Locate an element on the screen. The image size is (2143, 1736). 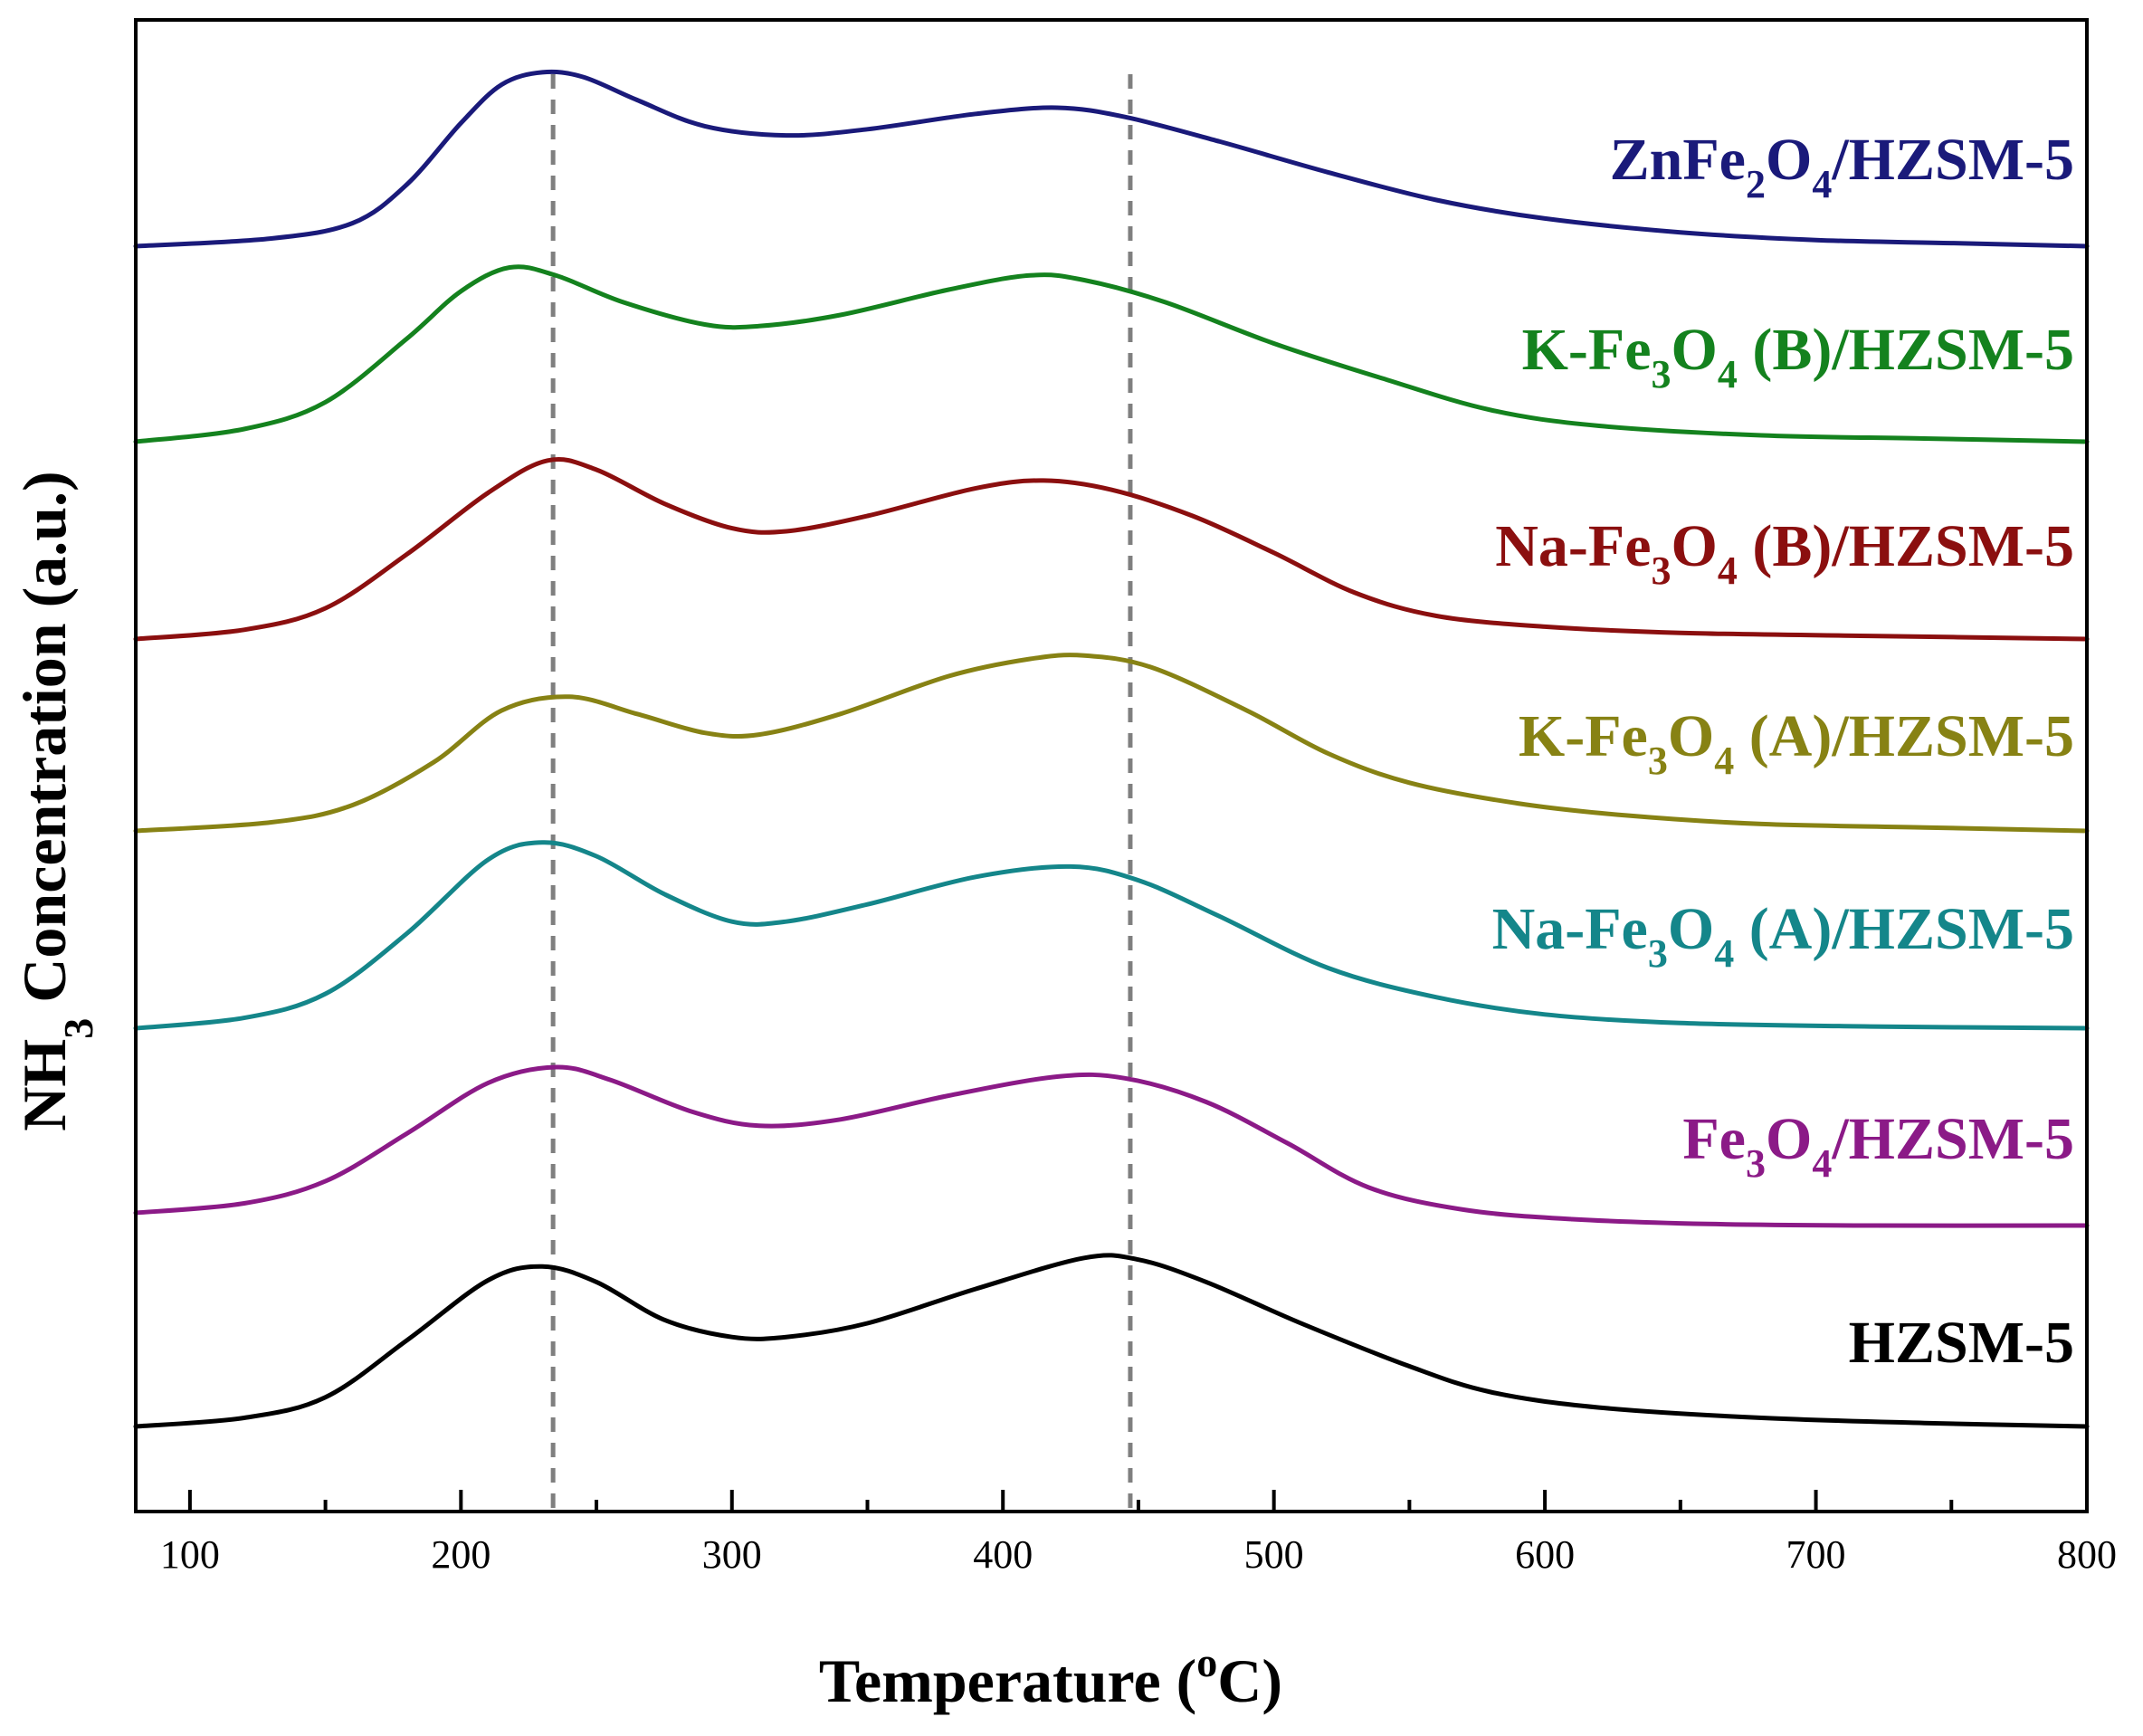
x-tick-label-4: 400 is located at coordinates (1003, 1554).